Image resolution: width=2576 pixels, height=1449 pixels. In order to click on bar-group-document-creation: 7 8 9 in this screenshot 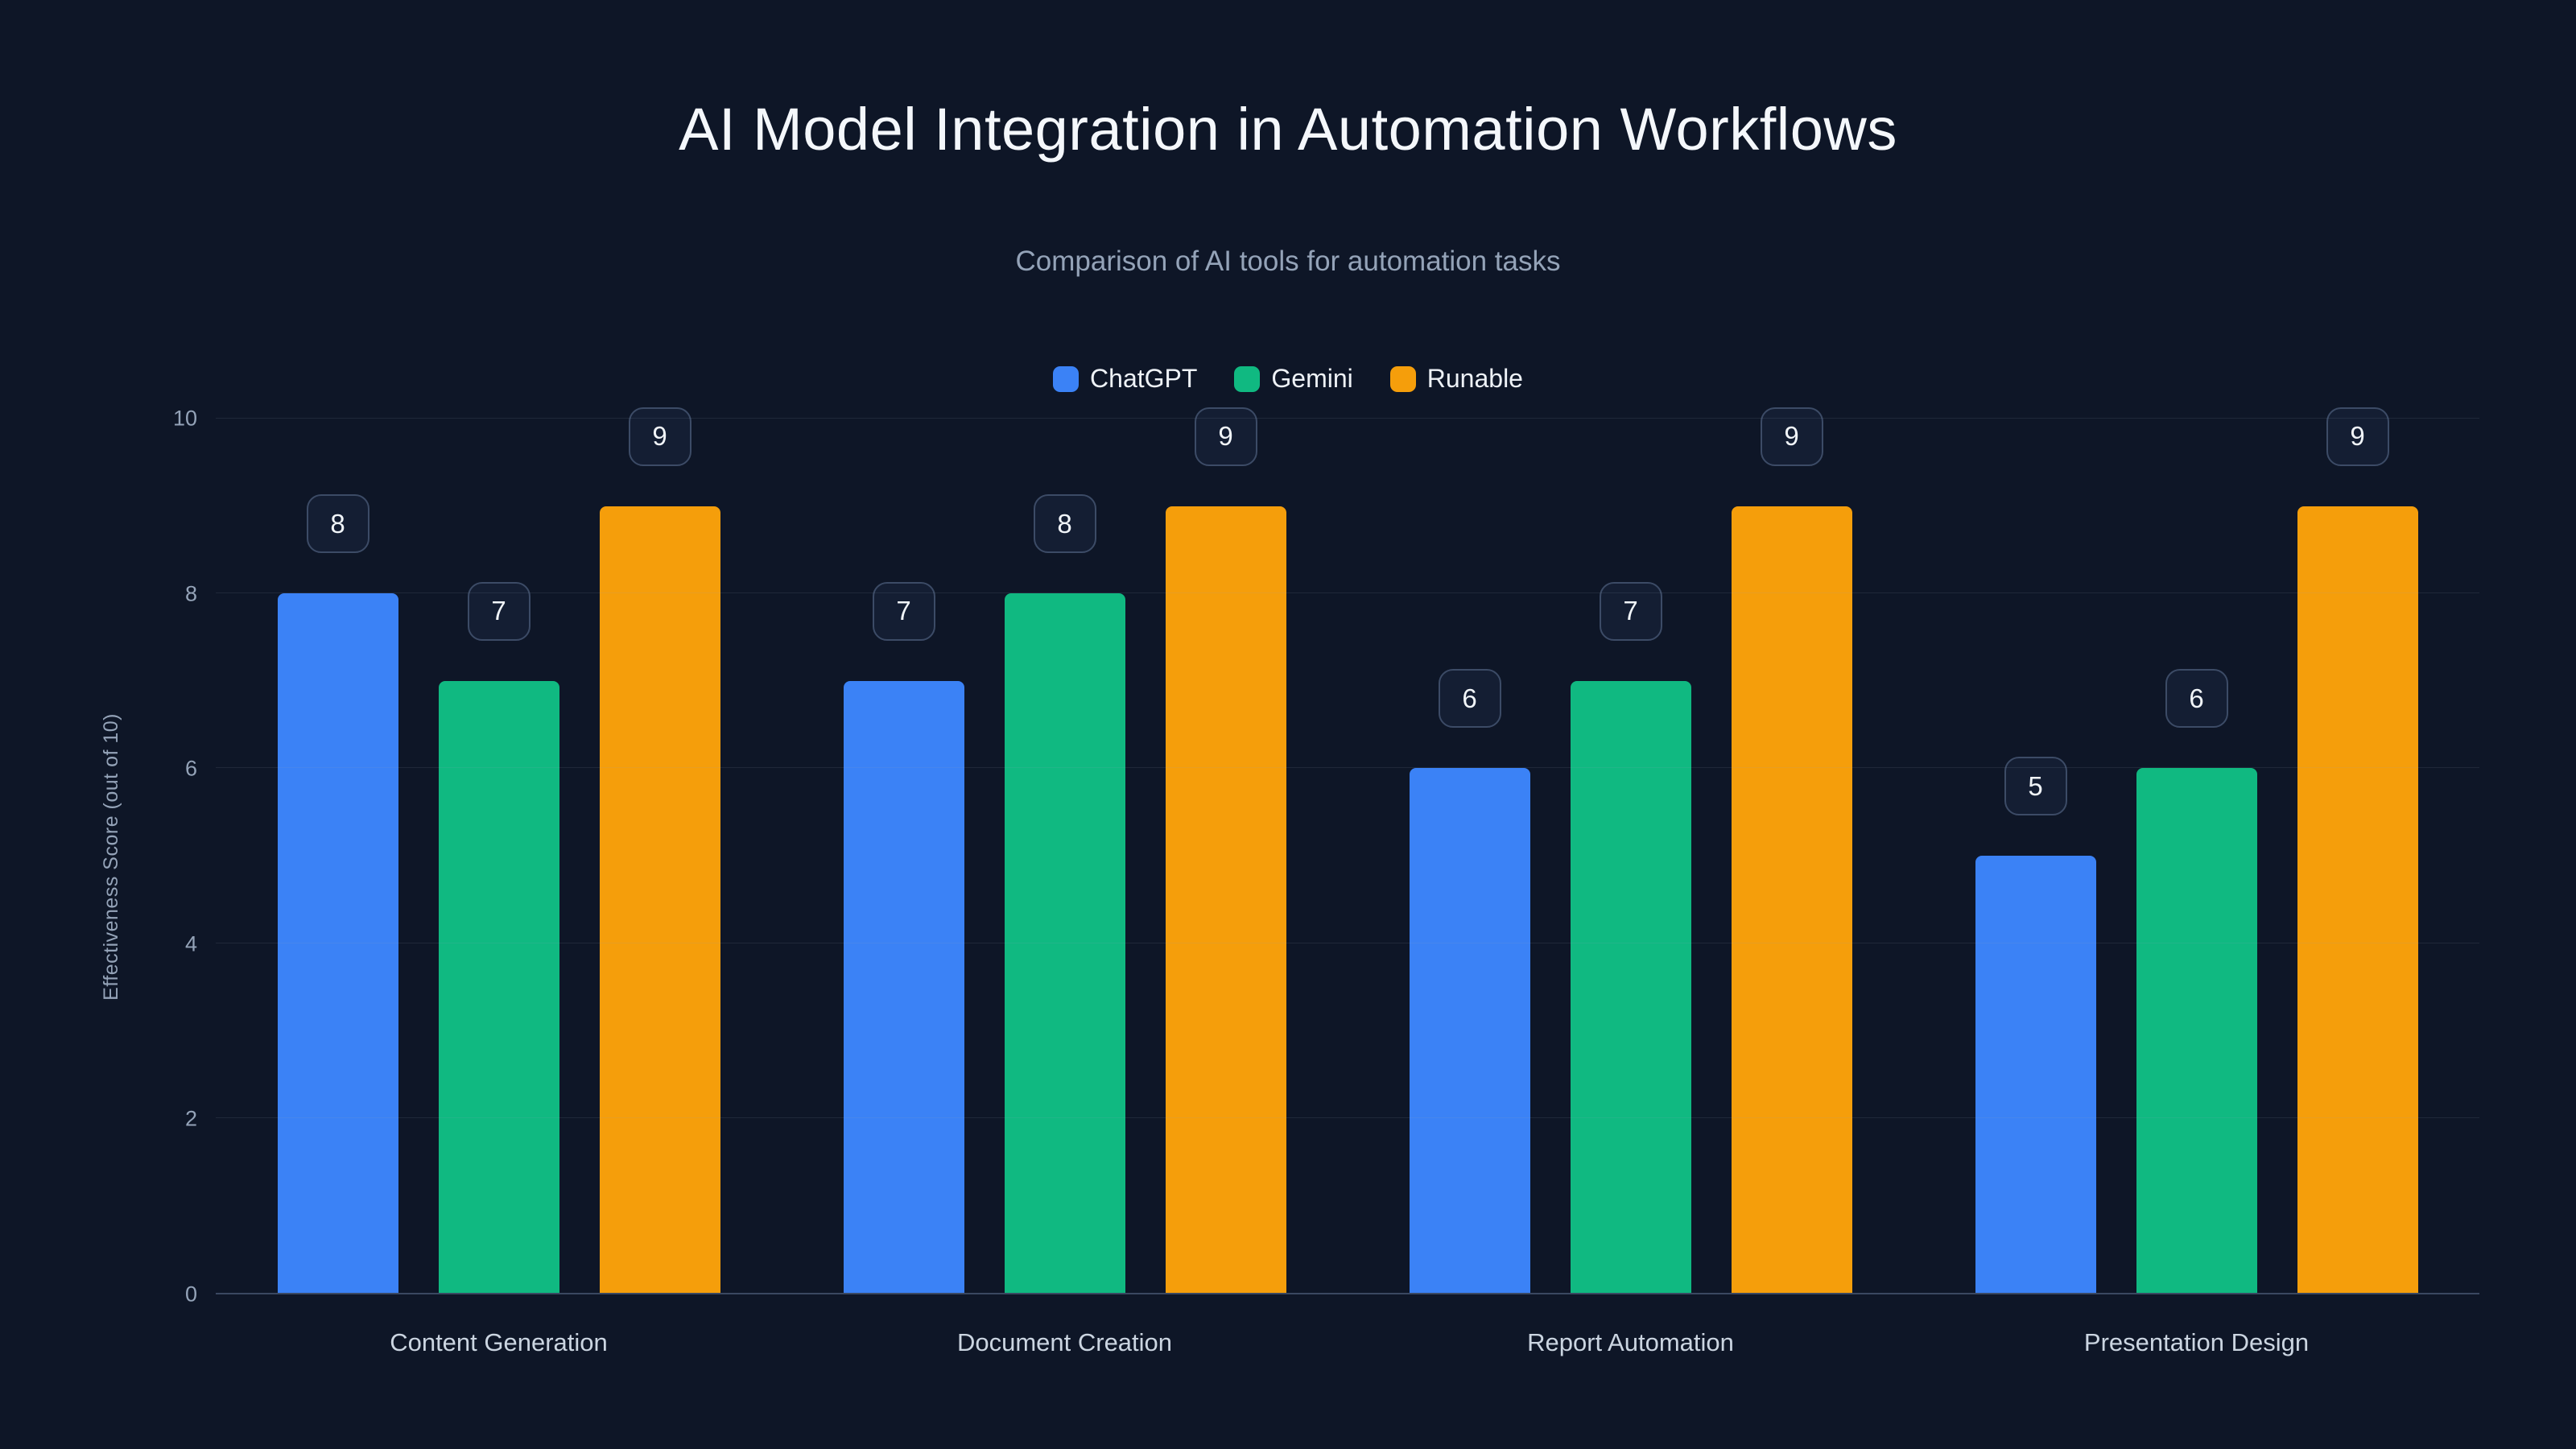, I will do `click(1065, 850)`.